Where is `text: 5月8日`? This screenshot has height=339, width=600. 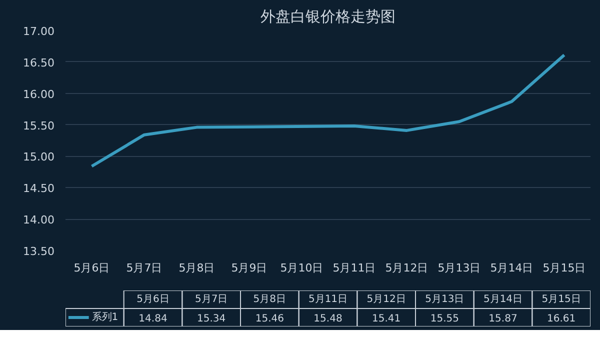 text: 5月8日 is located at coordinates (269, 299).